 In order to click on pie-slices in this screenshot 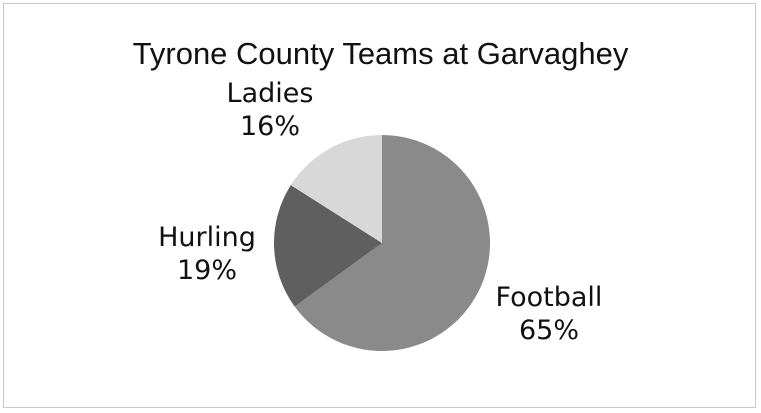, I will do `click(382, 243)`.